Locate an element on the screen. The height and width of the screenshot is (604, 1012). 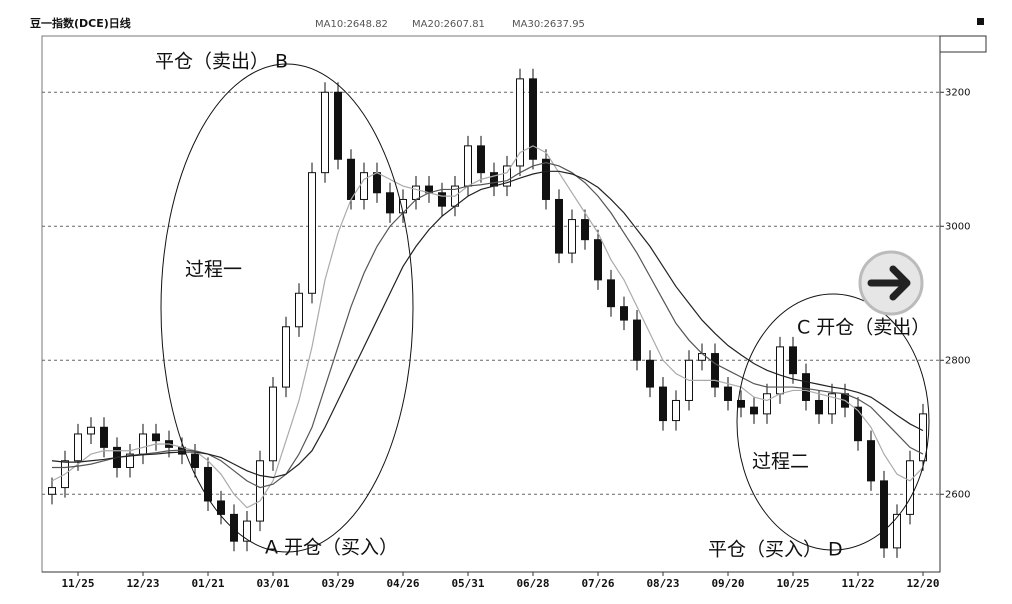
ma-label: MA20:2607.81 is located at coordinates (448, 24).